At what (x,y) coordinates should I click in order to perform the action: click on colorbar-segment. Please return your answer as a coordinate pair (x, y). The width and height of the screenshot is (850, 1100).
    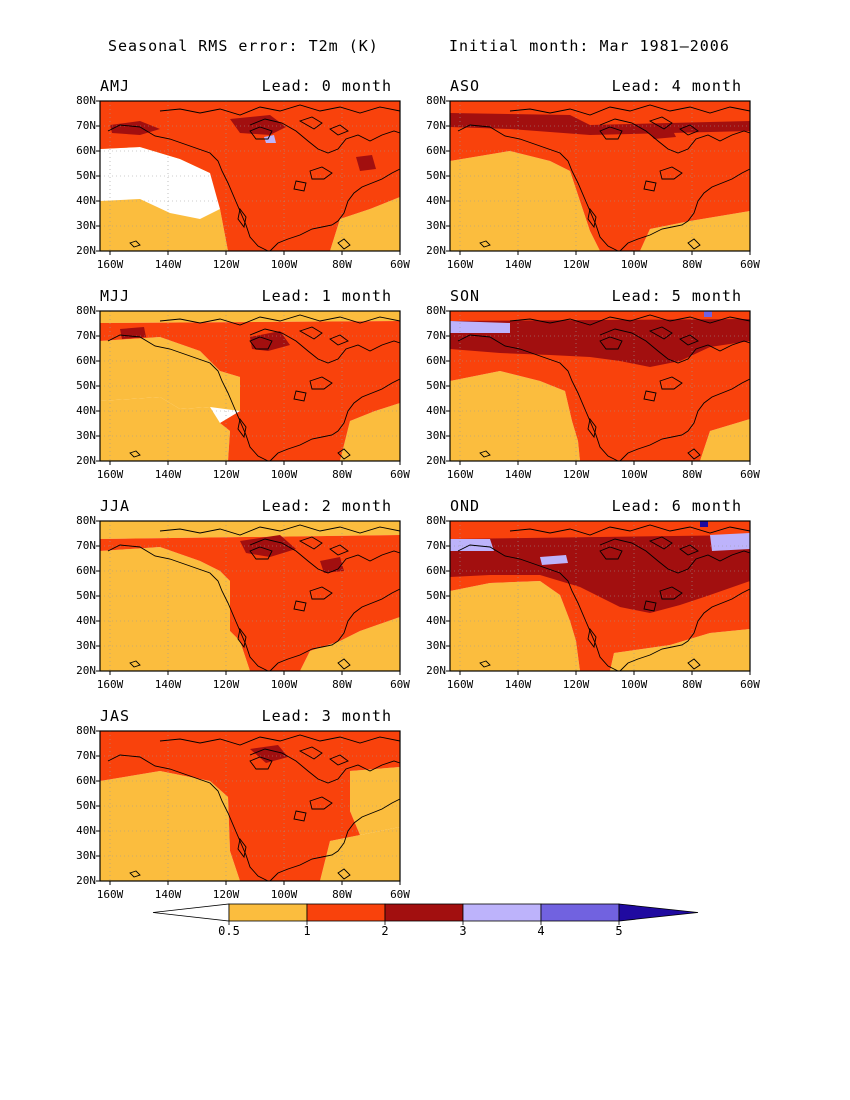
    Looking at the image, I should click on (580, 912).